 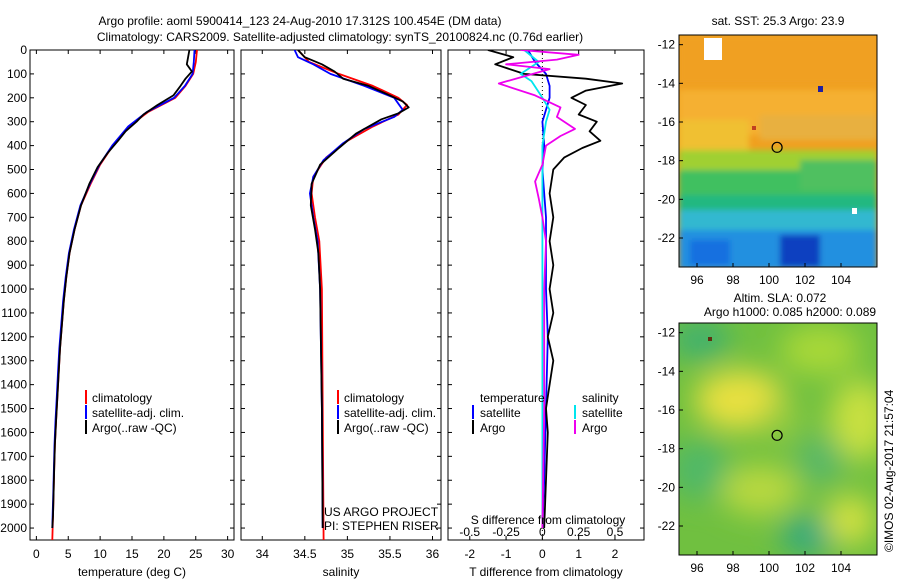 I want to click on depth-tick-label: 300, so click(x=17, y=122).